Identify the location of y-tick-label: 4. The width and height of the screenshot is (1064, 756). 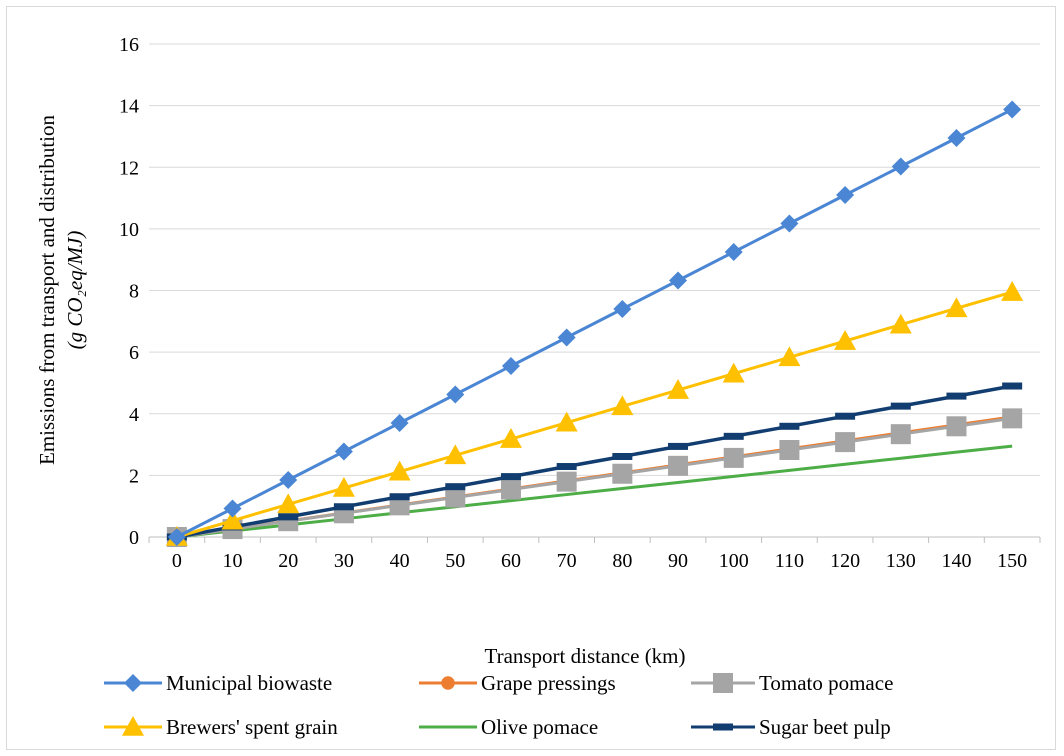
(134, 415).